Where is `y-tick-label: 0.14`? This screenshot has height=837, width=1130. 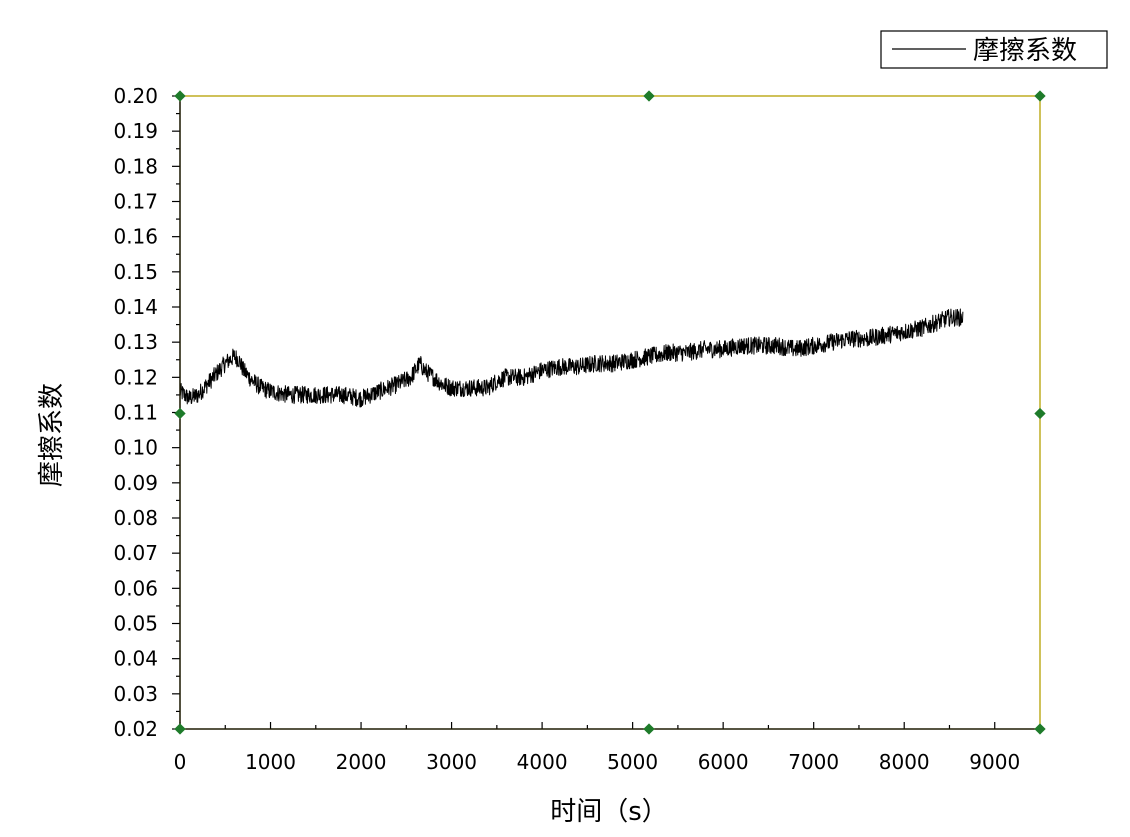
y-tick-label: 0.14 is located at coordinates (135, 307).